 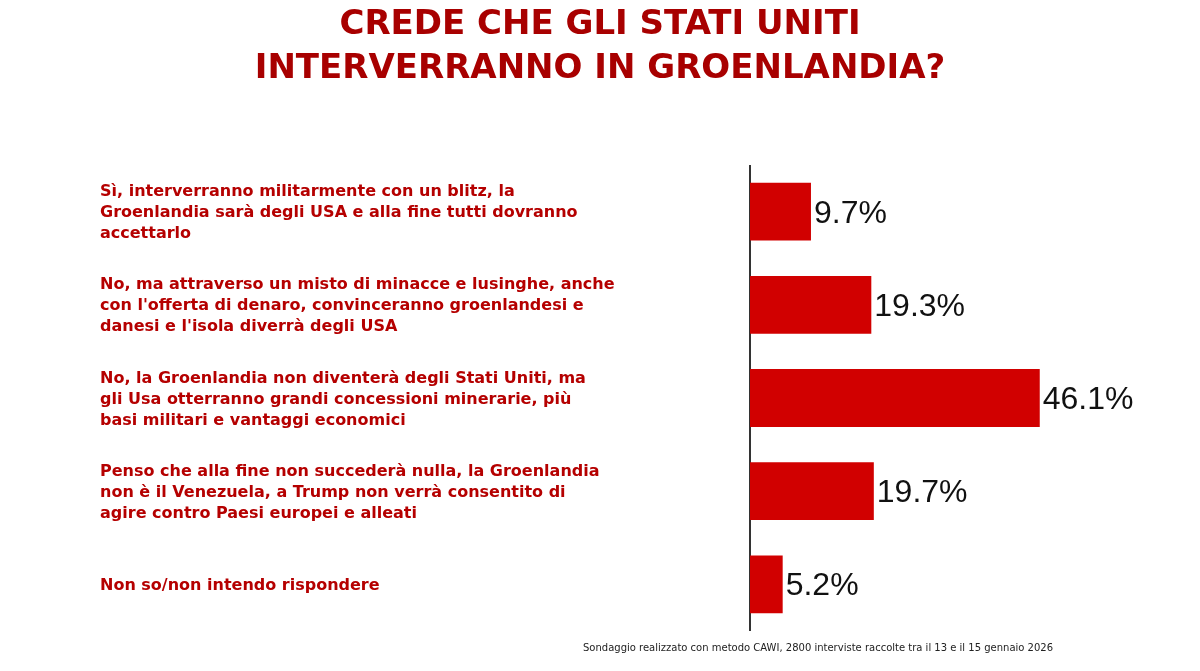 What do you see at coordinates (850, 211) in the screenshot?
I see `data-label: 9.7%` at bounding box center [850, 211].